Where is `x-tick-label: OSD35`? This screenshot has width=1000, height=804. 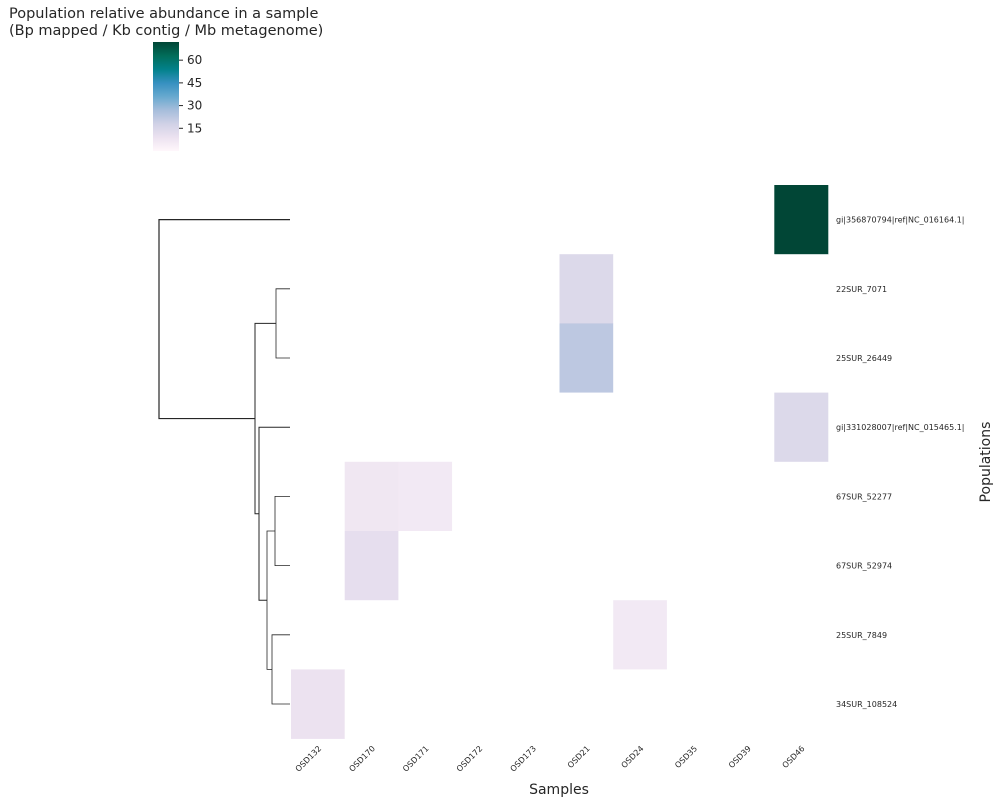
x-tick-label: OSD35 is located at coordinates (686, 757).